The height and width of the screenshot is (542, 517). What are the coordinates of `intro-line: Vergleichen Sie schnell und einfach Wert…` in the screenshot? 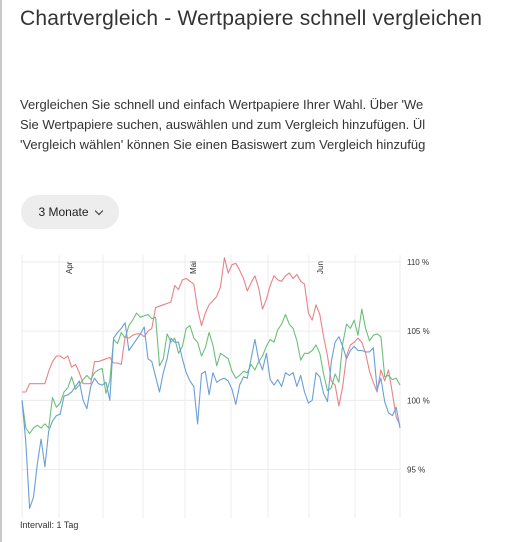 It's located at (222, 104).